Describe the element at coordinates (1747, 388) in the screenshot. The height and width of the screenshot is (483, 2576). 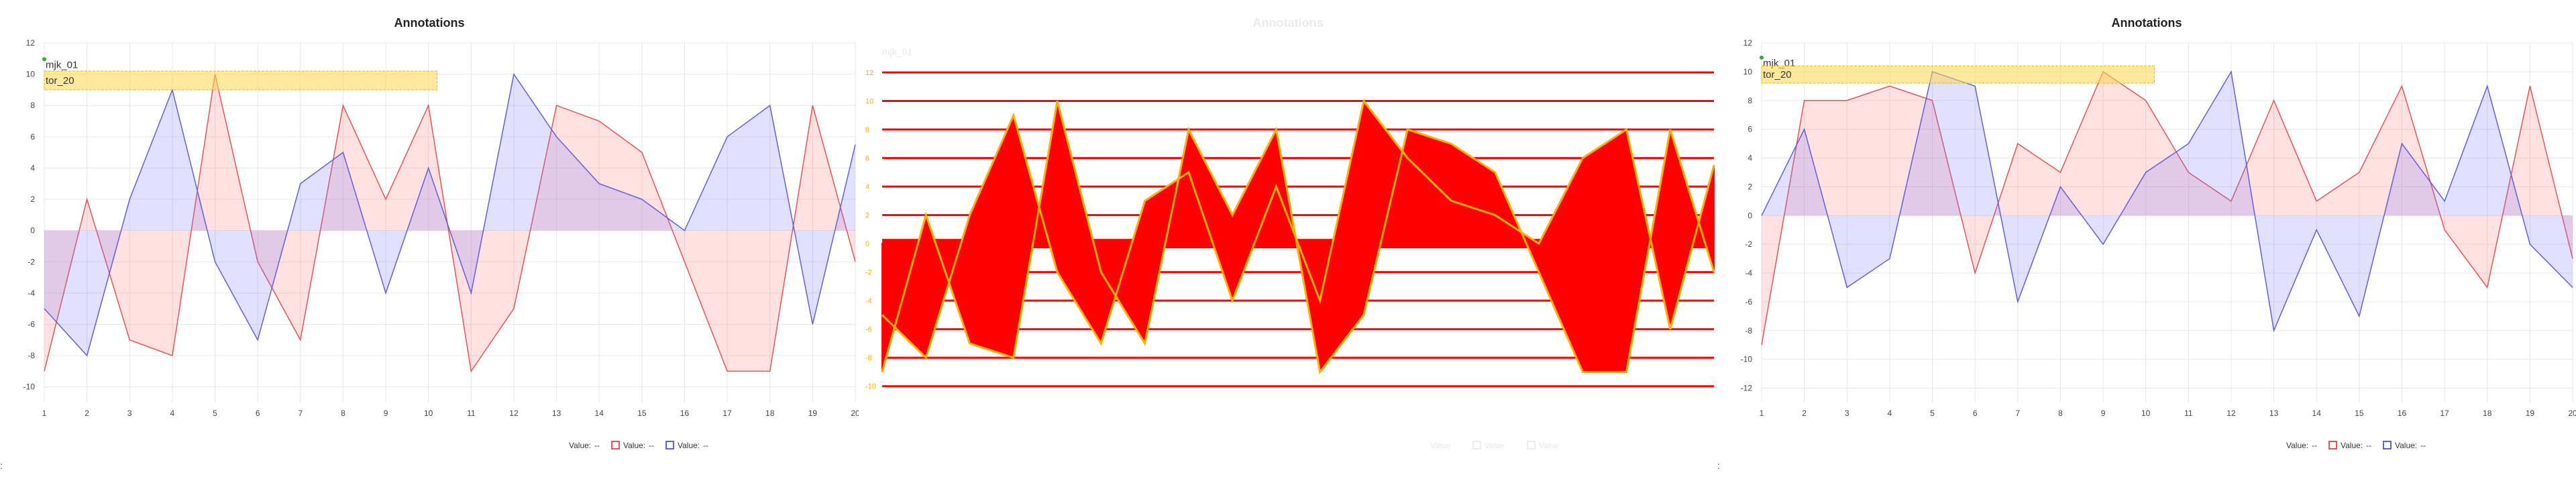
I see `y-tick-label: -12` at that location.